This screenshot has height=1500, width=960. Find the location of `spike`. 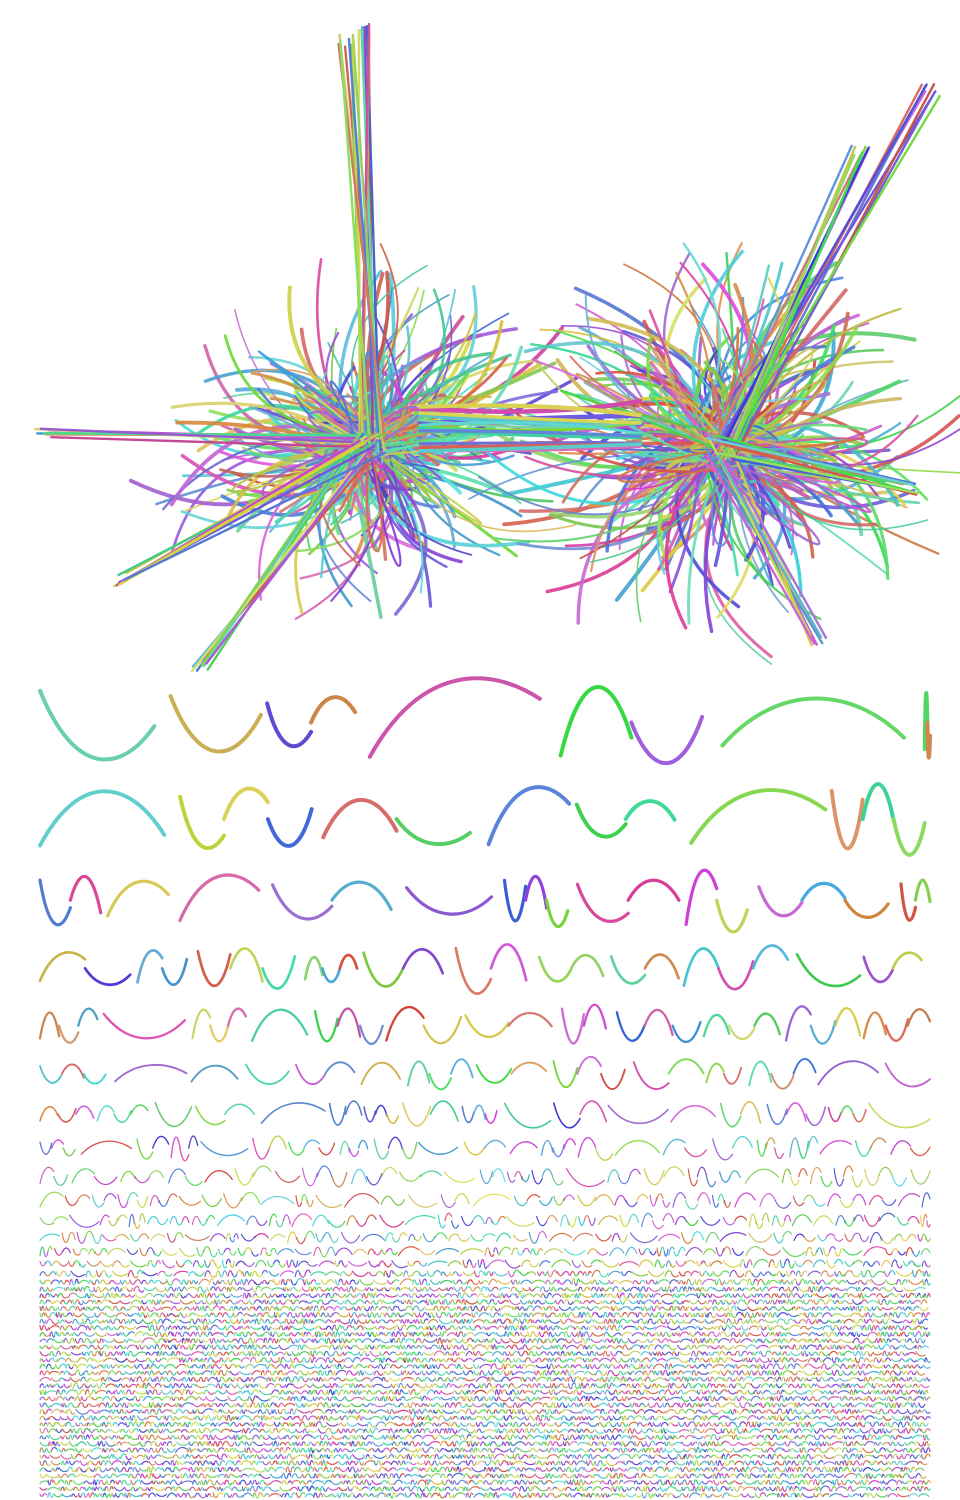

spike is located at coordinates (355, 242).